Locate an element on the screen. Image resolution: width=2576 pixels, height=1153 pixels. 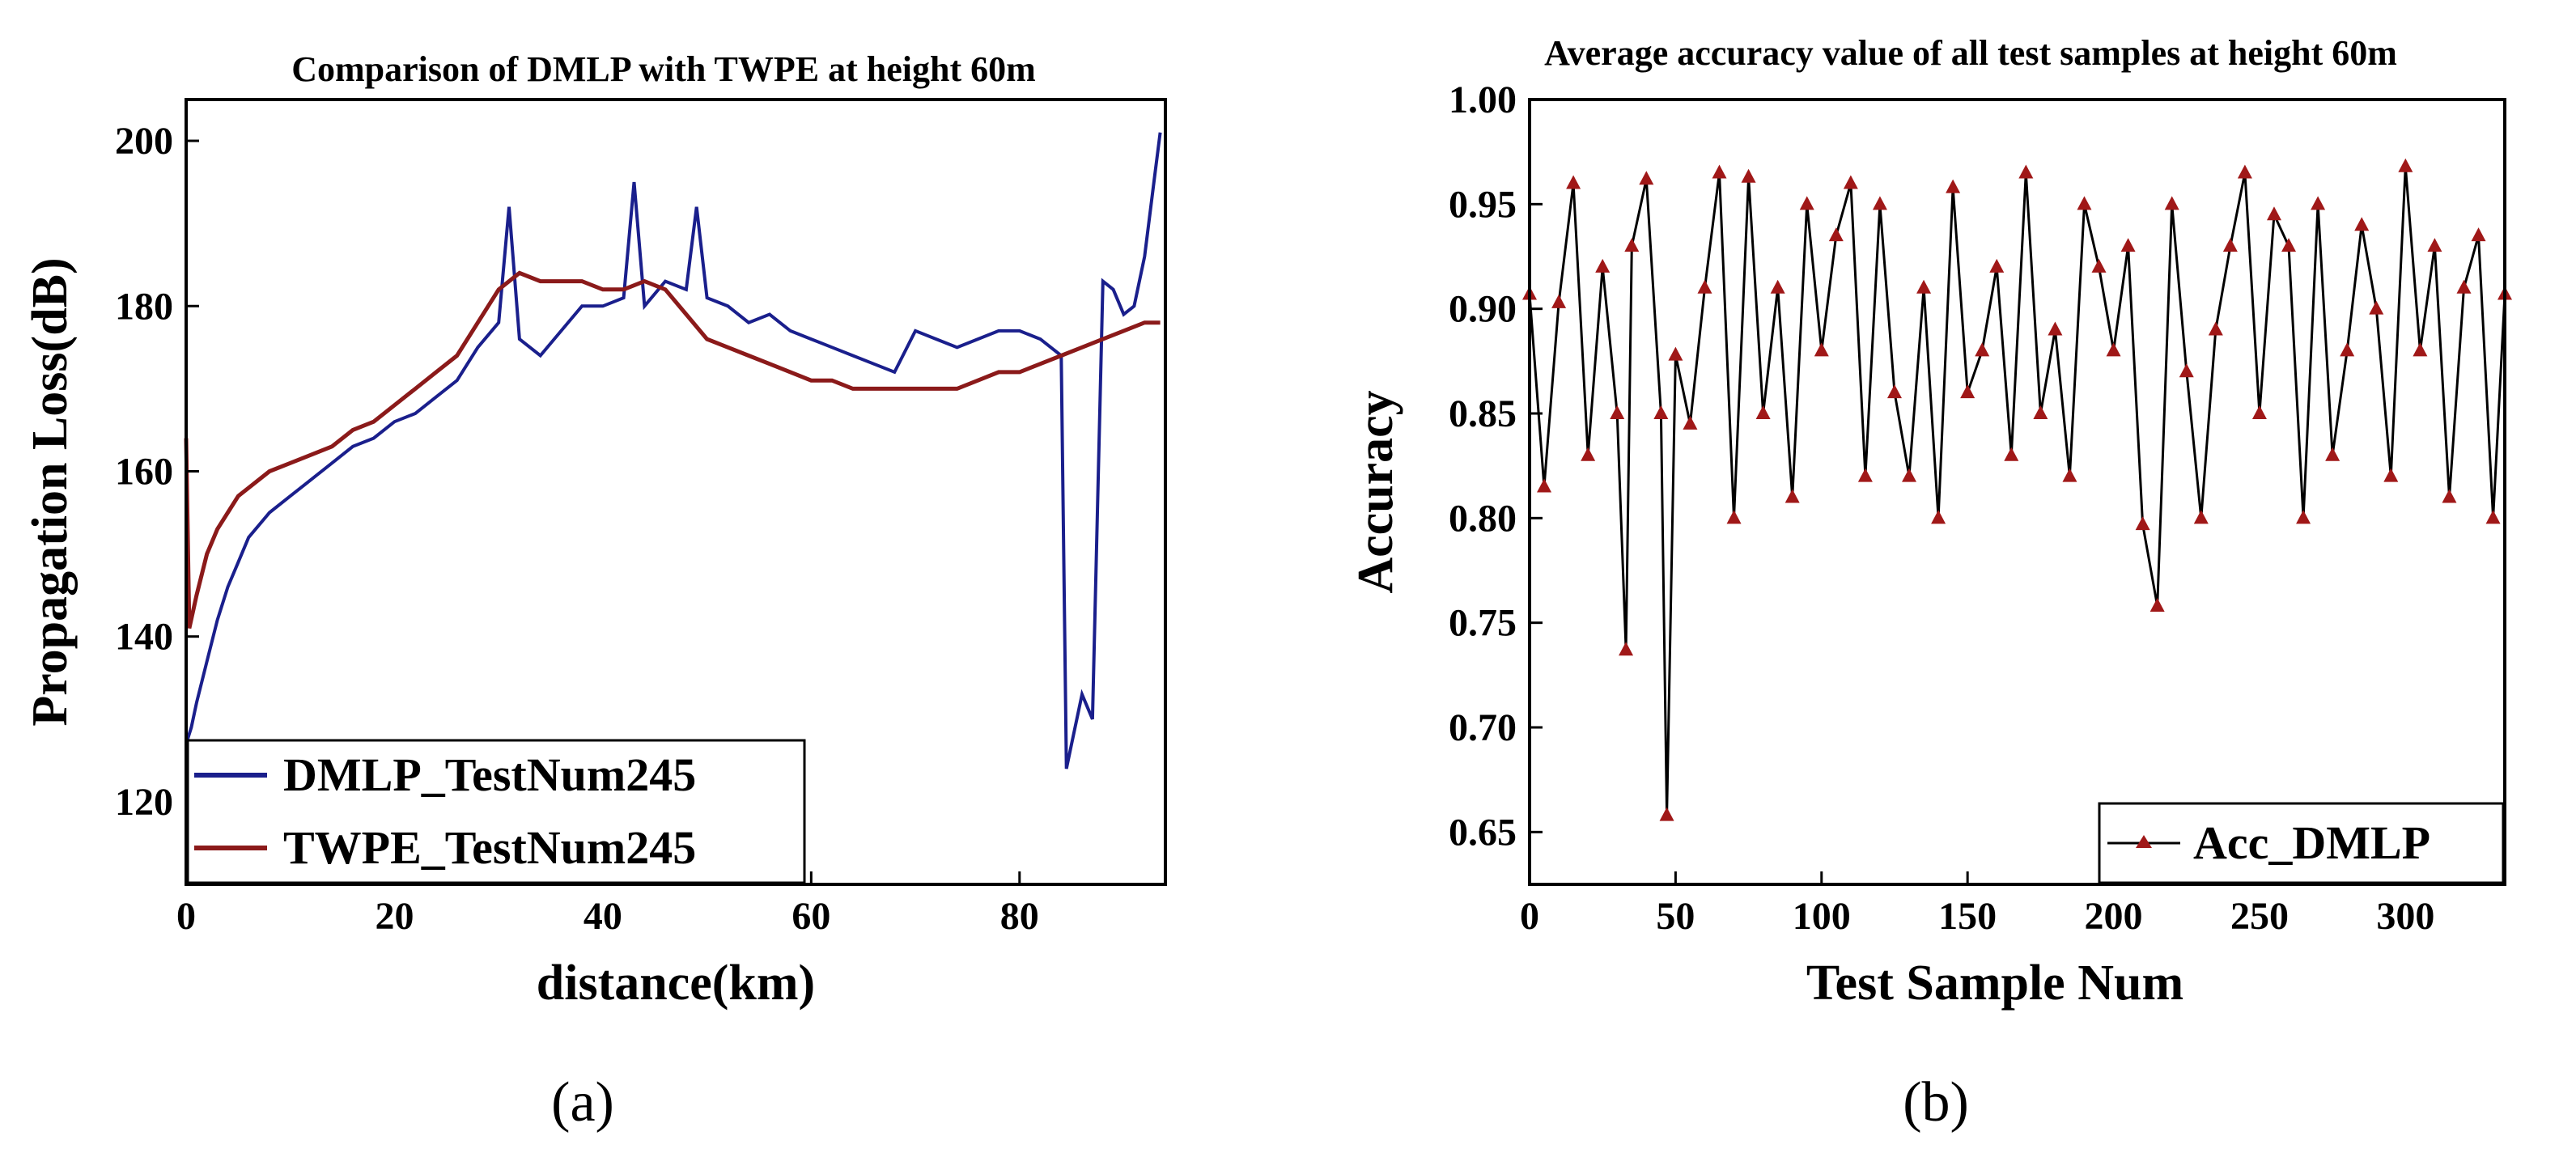
chart-a-series-twpe is located at coordinates (672, 449).